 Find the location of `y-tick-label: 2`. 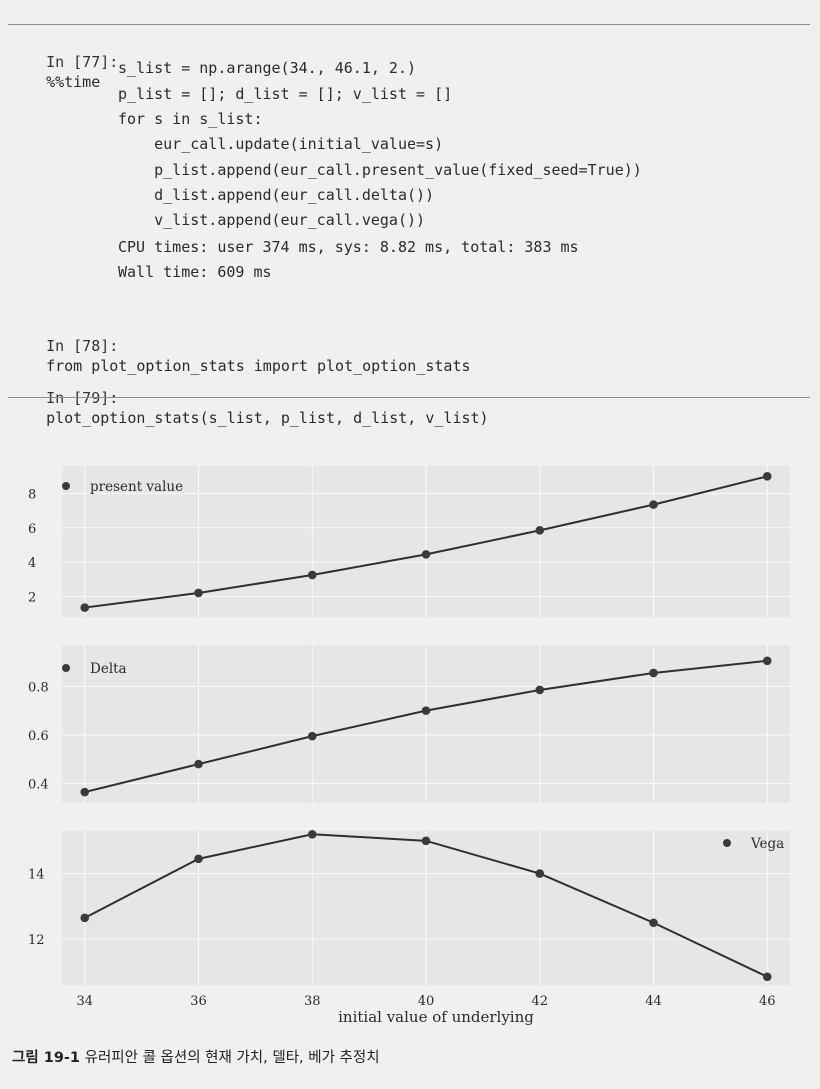

y-tick-label: 2 is located at coordinates (32, 597).